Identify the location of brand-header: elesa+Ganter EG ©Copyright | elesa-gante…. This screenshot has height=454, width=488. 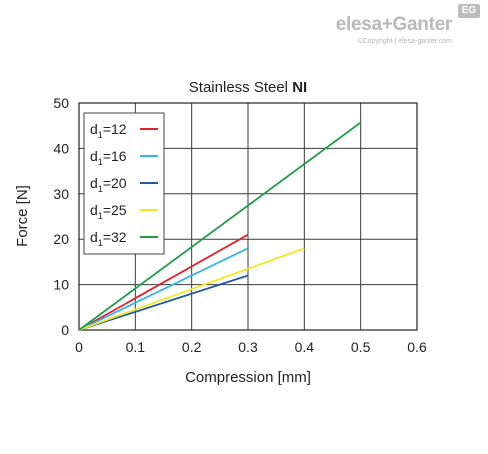
(390, 27).